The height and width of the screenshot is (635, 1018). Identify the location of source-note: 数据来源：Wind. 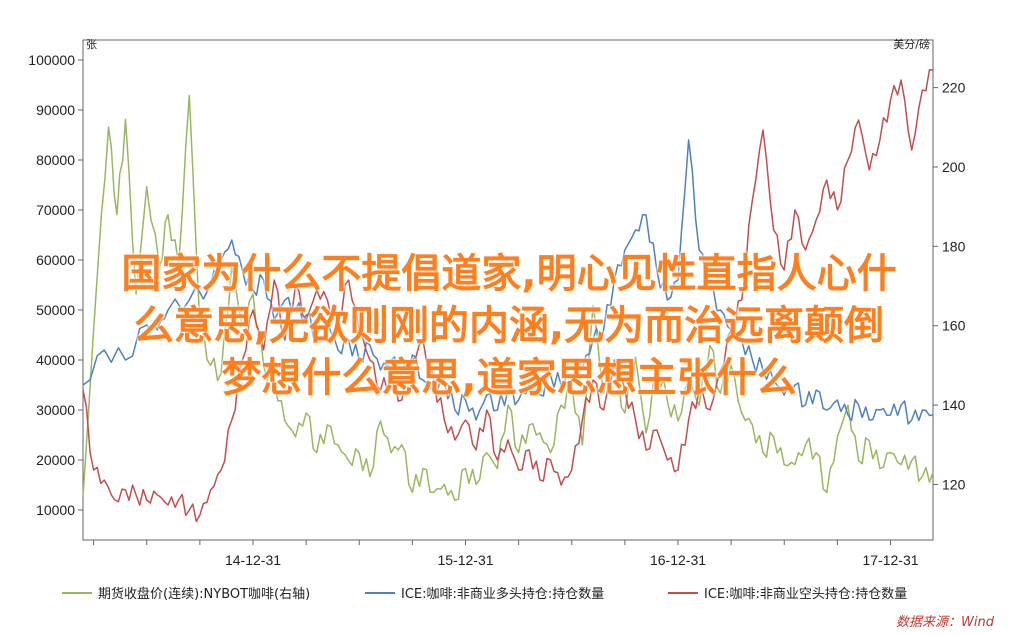
(945, 622).